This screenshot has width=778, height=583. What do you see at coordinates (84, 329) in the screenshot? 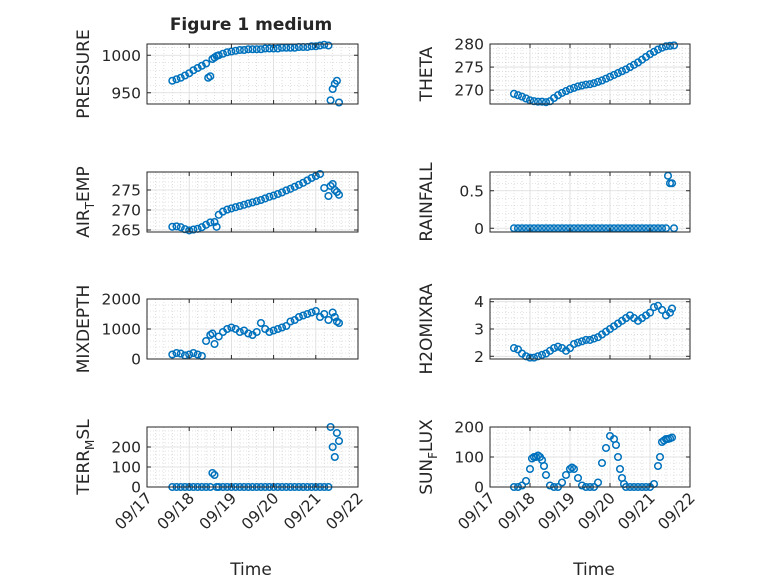
I see `y-axis-label-text: MIXDEPTH` at bounding box center [84, 329].